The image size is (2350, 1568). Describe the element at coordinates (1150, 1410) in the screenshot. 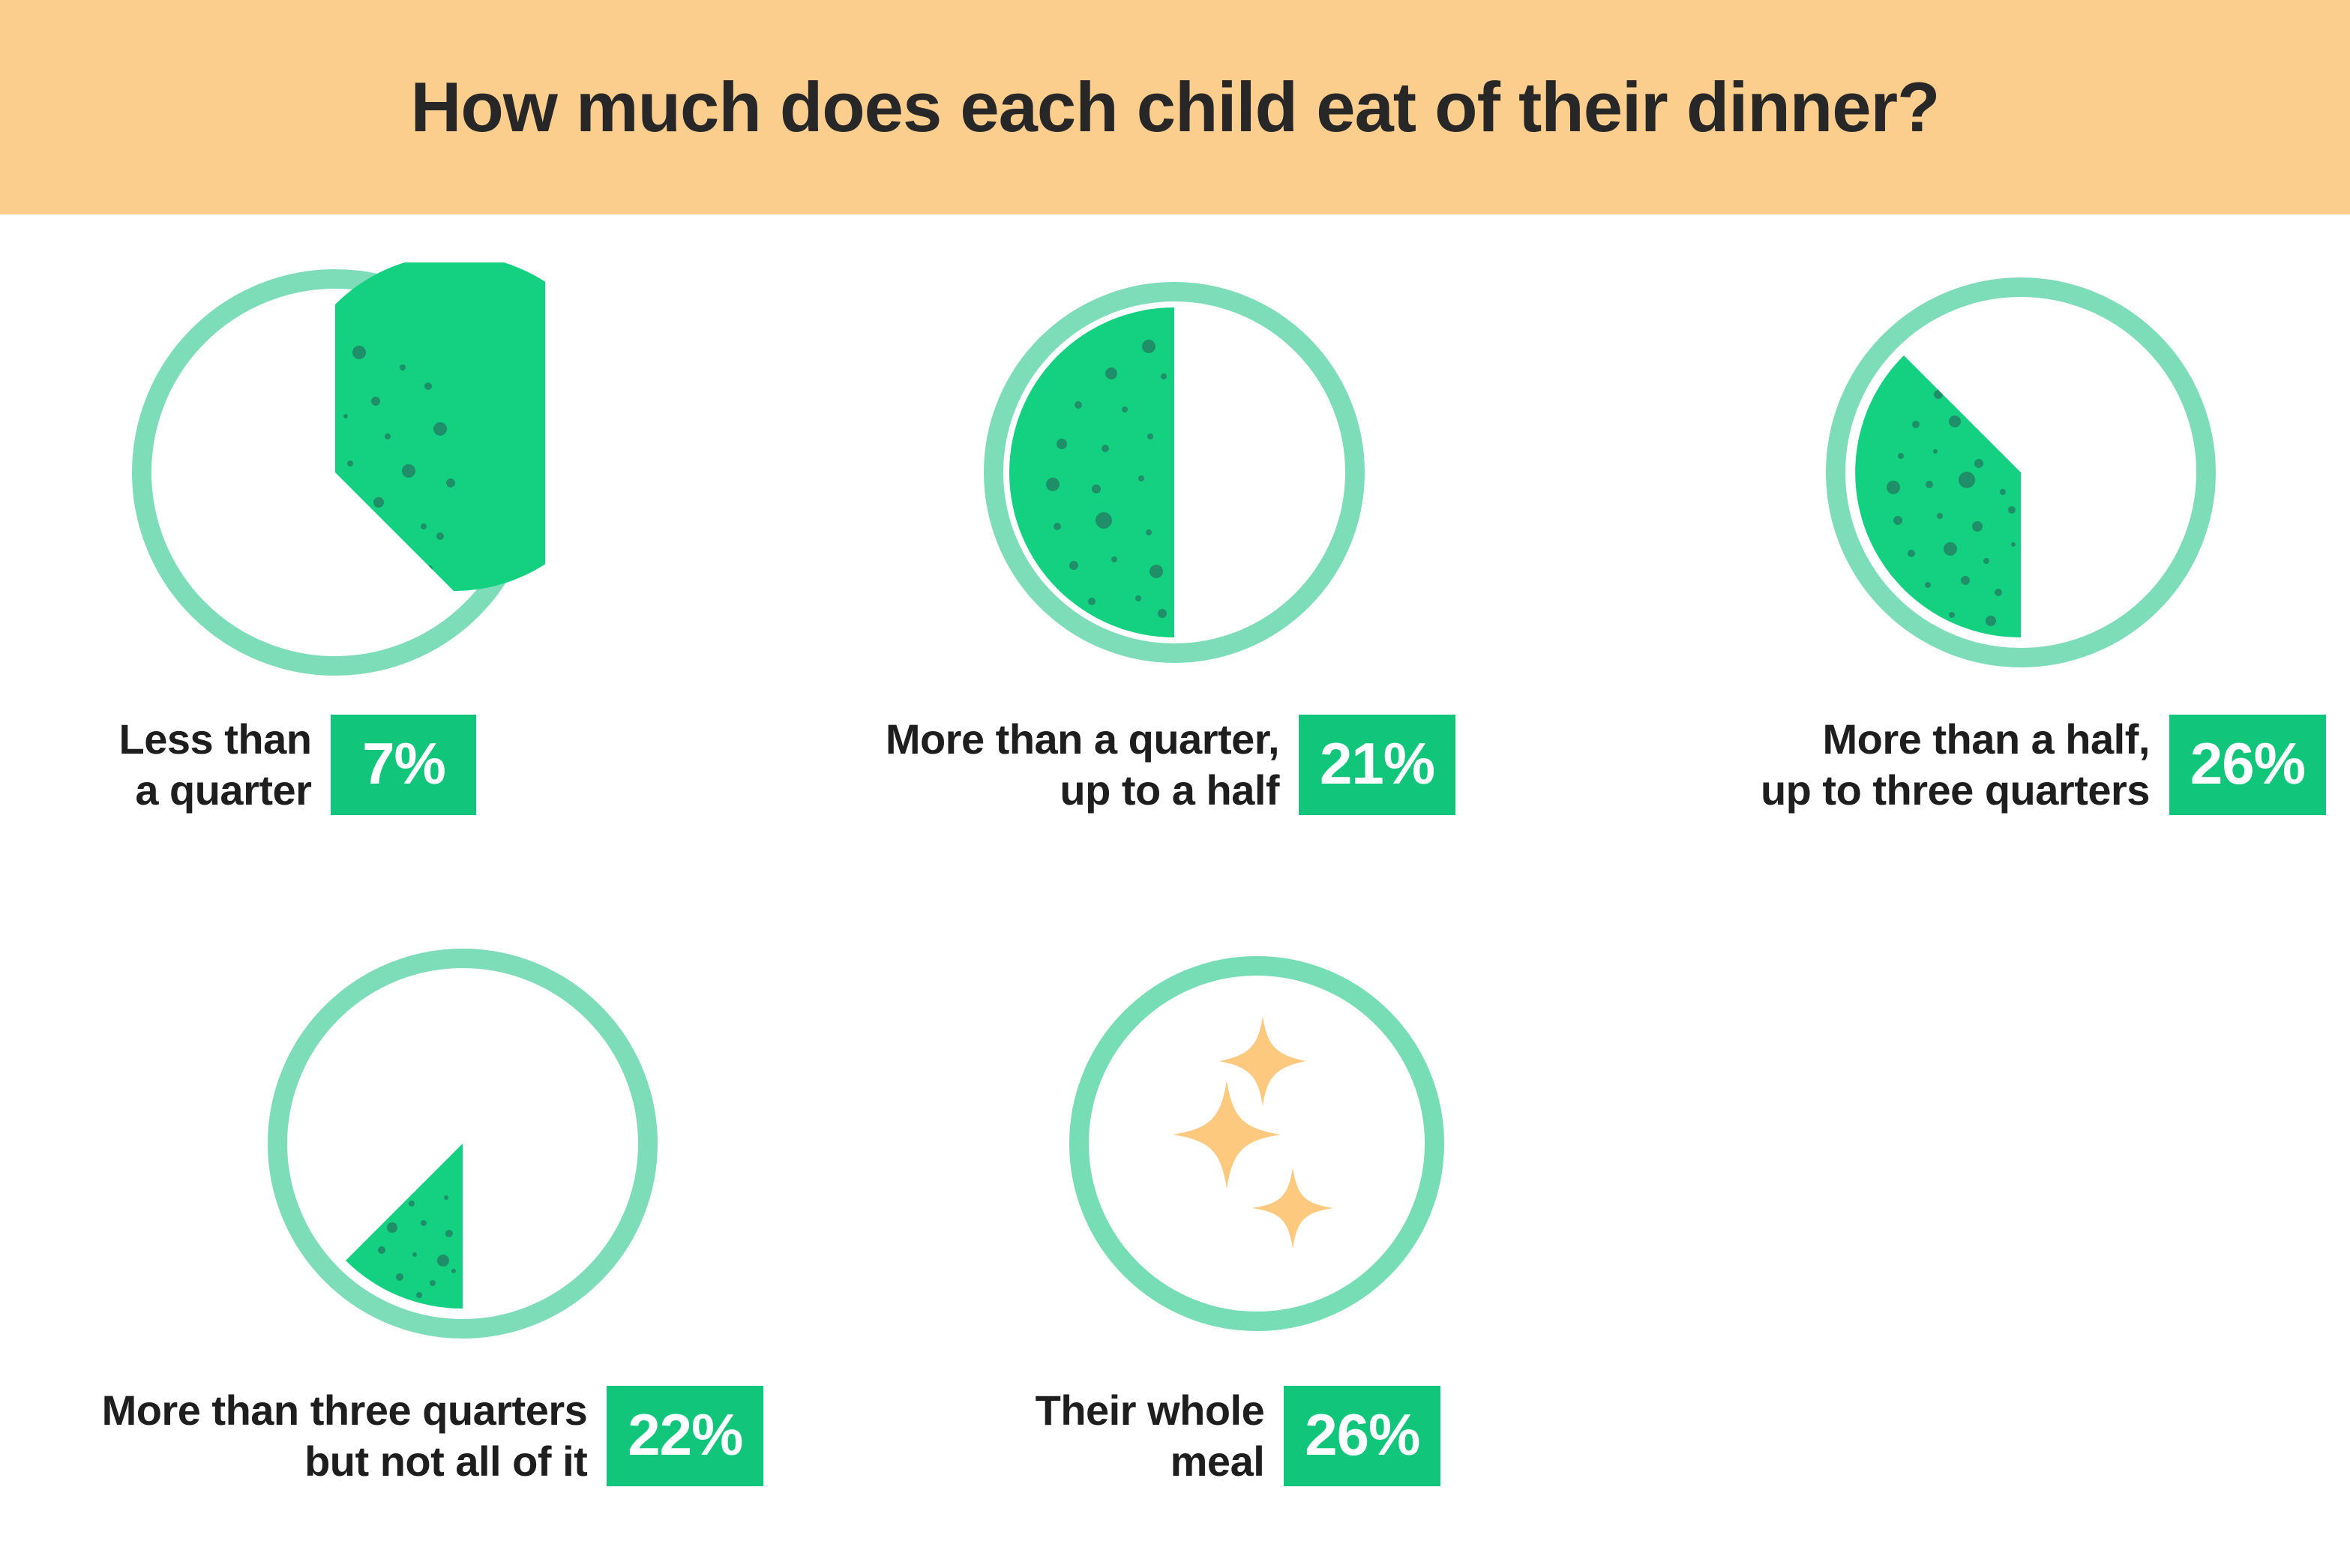

I see `stat-label-line-1: Their whole` at that location.